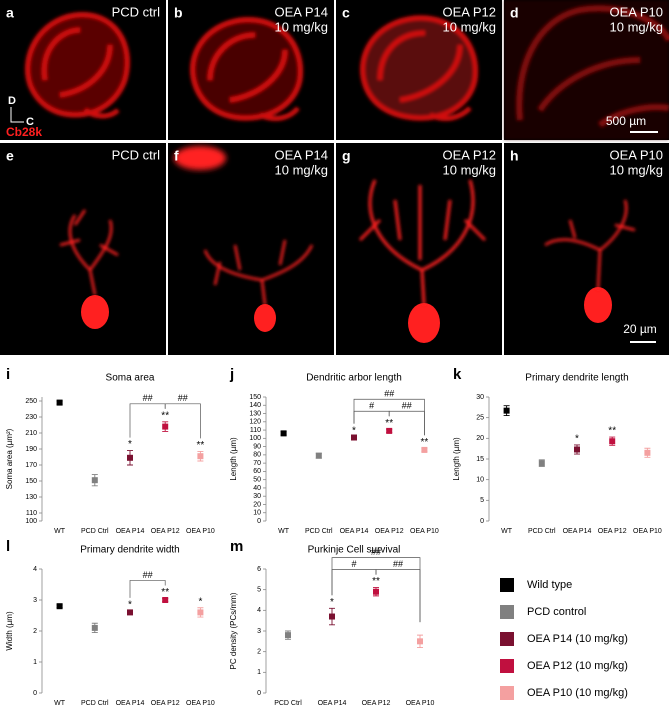  I want to click on legend-label: OEA P14 (10 mg/kg), so click(577, 639).